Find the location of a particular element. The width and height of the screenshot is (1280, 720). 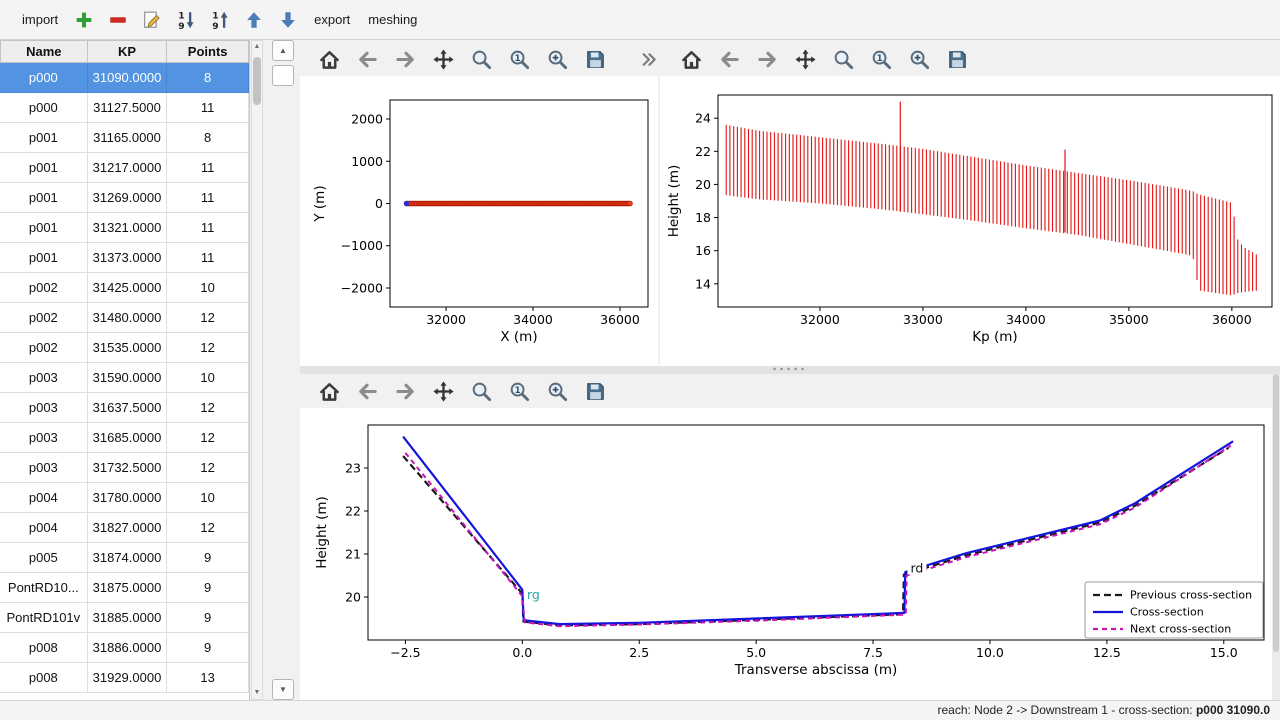

panel-scrollbar: ▲ ▼ is located at coordinates (284, 370).